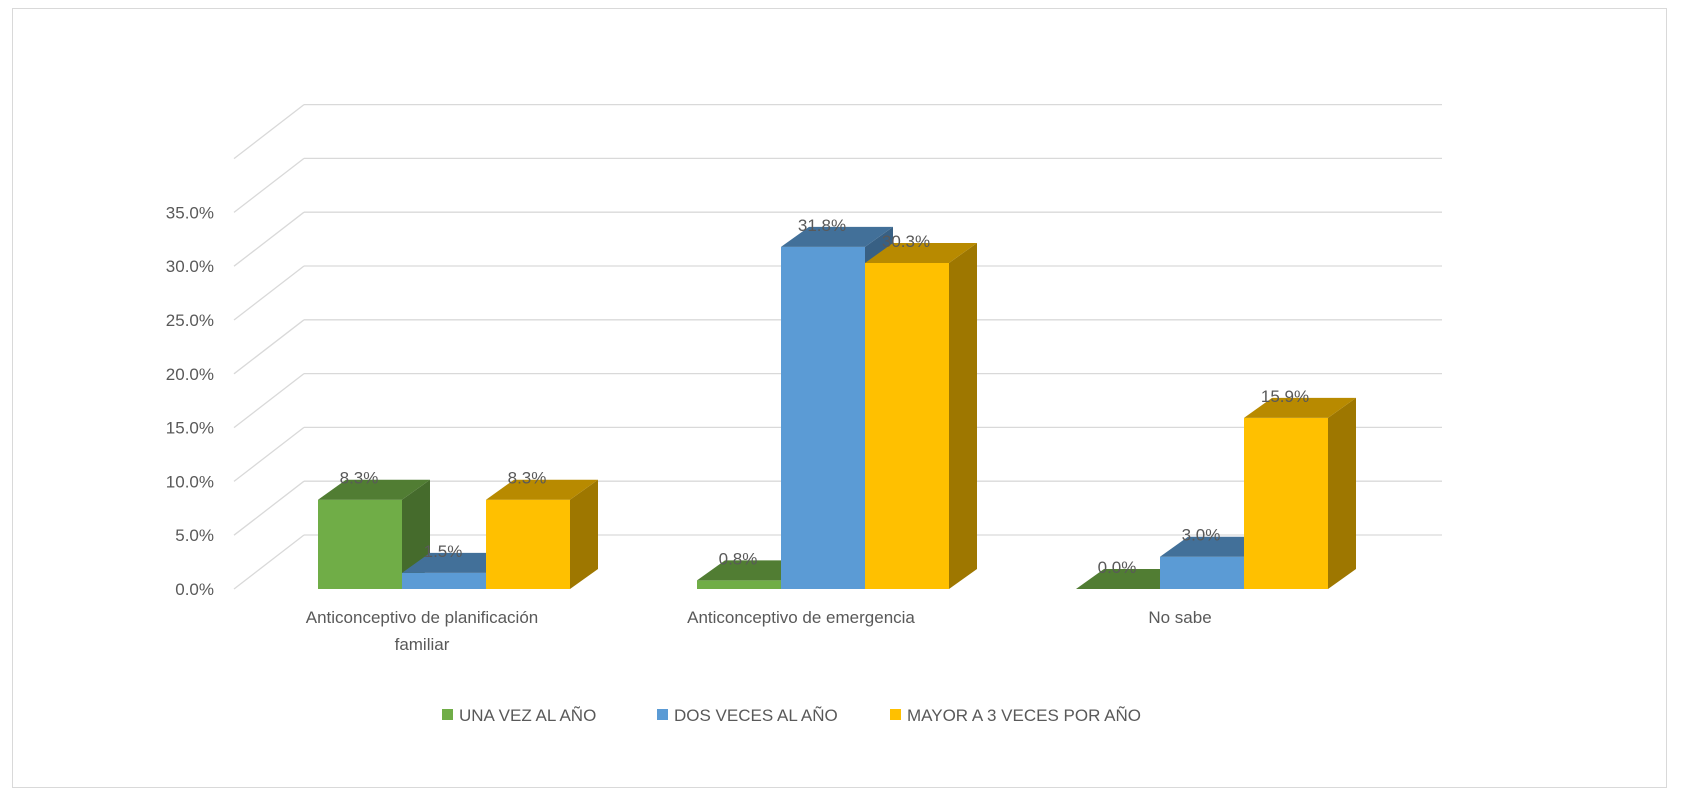  I want to click on legend-label: DOS VECES AL AÑO, so click(756, 715).